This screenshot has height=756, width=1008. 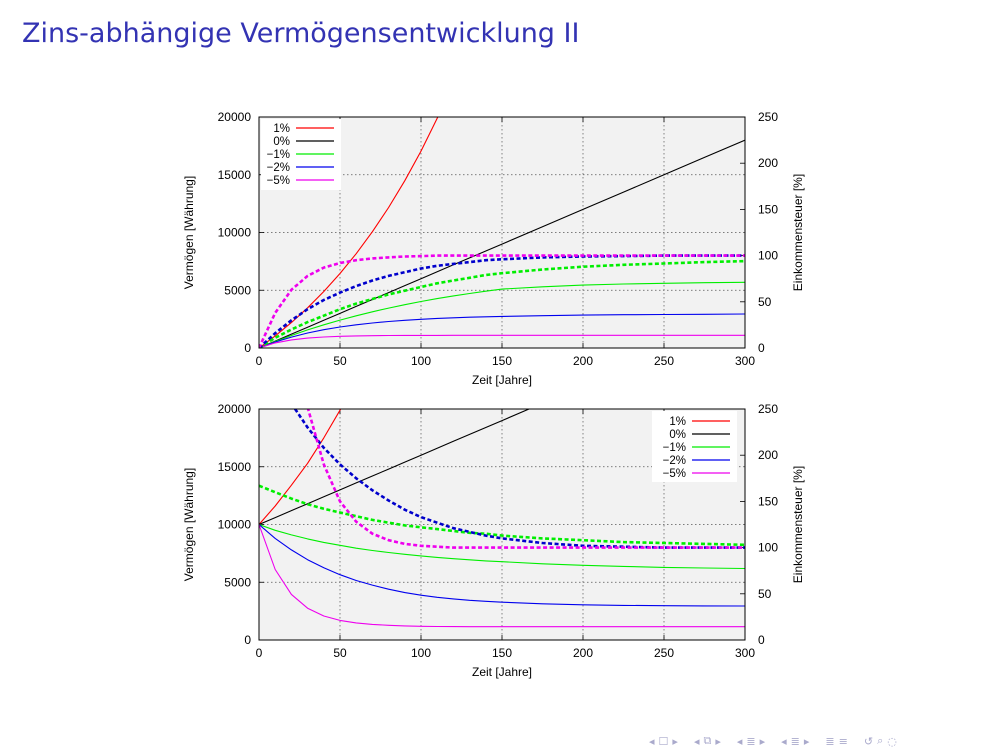 I want to click on search-icon-2: ⌕, so click(x=880, y=740).